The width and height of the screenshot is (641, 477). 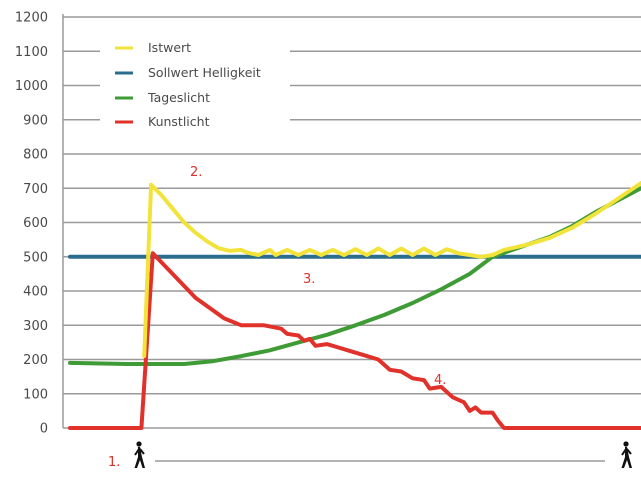 I want to click on y-axis-ticks: 0 100 200 300 400 500 600 700 800 900 1000 1100 1200, so click(x=31, y=224).